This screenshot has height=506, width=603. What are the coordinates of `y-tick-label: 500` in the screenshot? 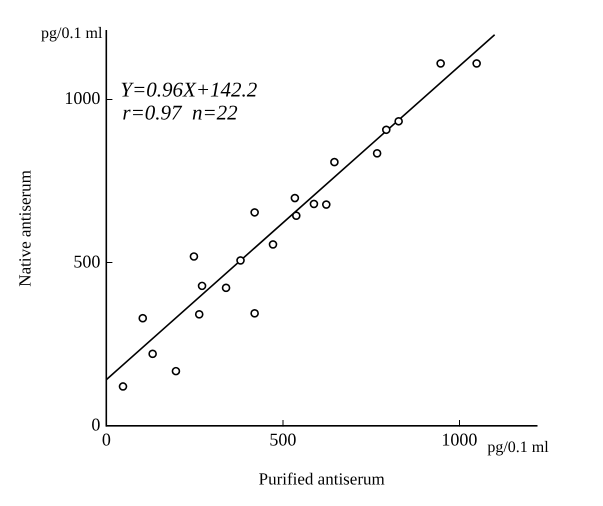 It's located at (86, 261).